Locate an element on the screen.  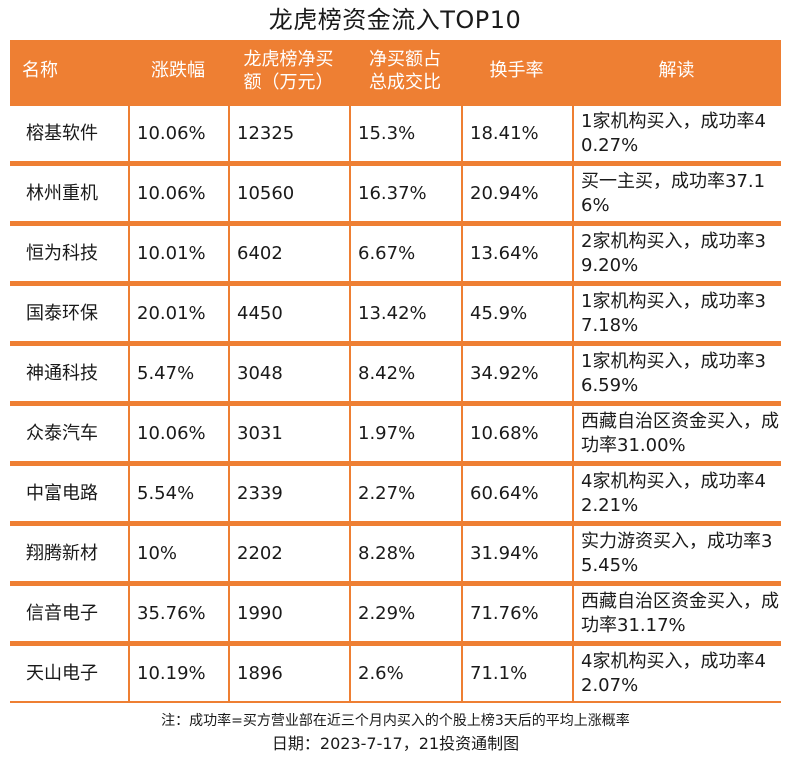
stock-name-cell: 信音电子 is located at coordinates (69, 611).